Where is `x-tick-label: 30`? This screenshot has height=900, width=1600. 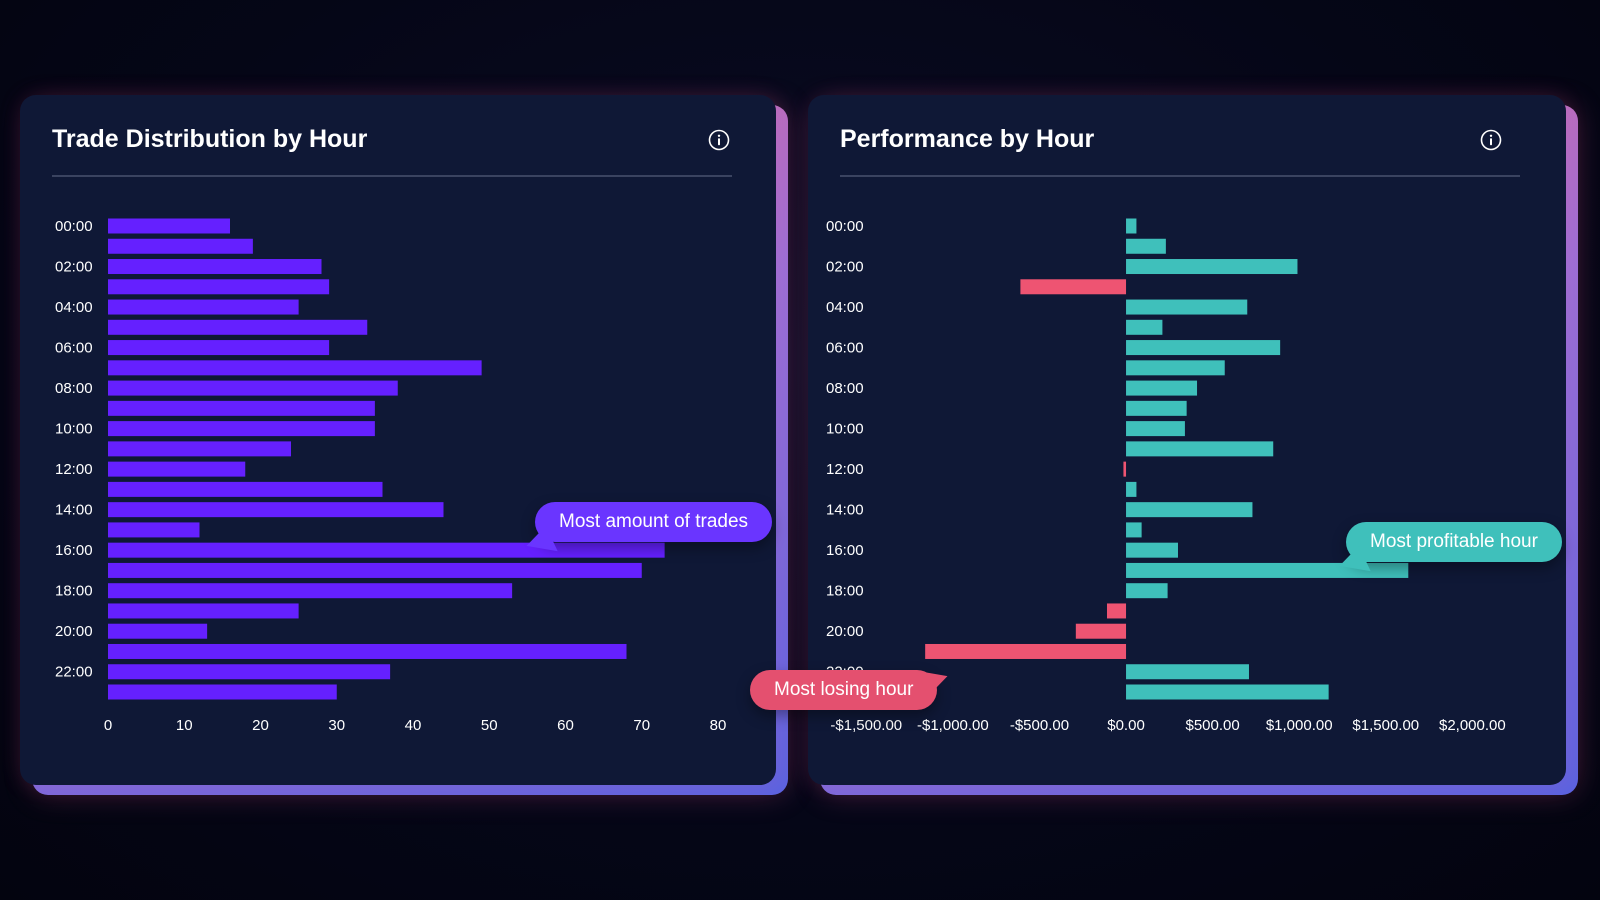
x-tick-label: 30 is located at coordinates (336, 725).